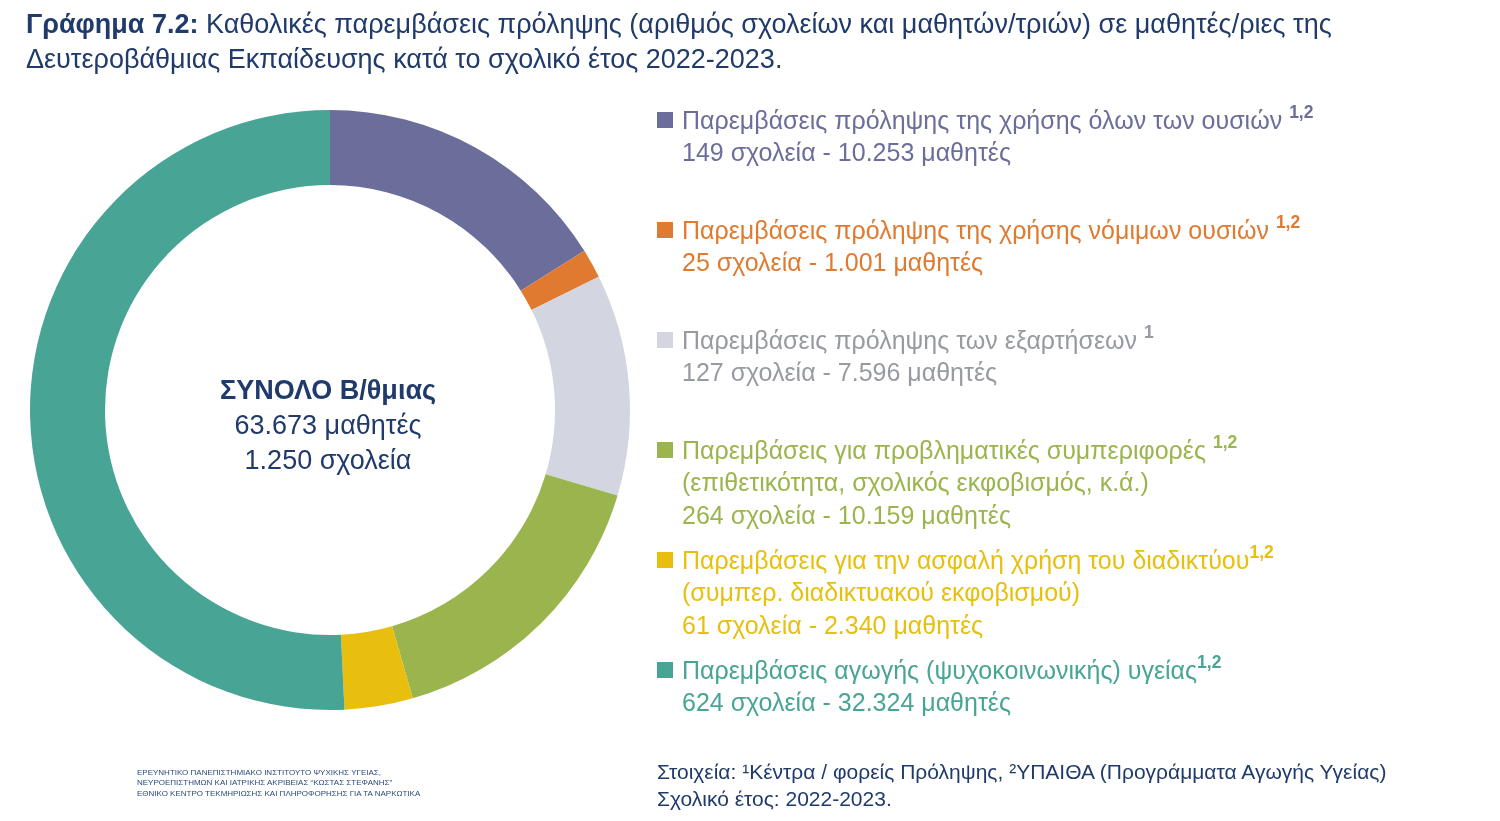 Image resolution: width=1500 pixels, height=821 pixels. Describe the element at coordinates (978, 590) in the screenshot. I see `category-label: Παρεμβάσεις για την ασφαλή χρήση του διαδικτύου$^{1,2}$ (συμπερ. διαδικτυακού εκφοβισμού) 61 σχολεία - 2.340 μαθητές` at that location.